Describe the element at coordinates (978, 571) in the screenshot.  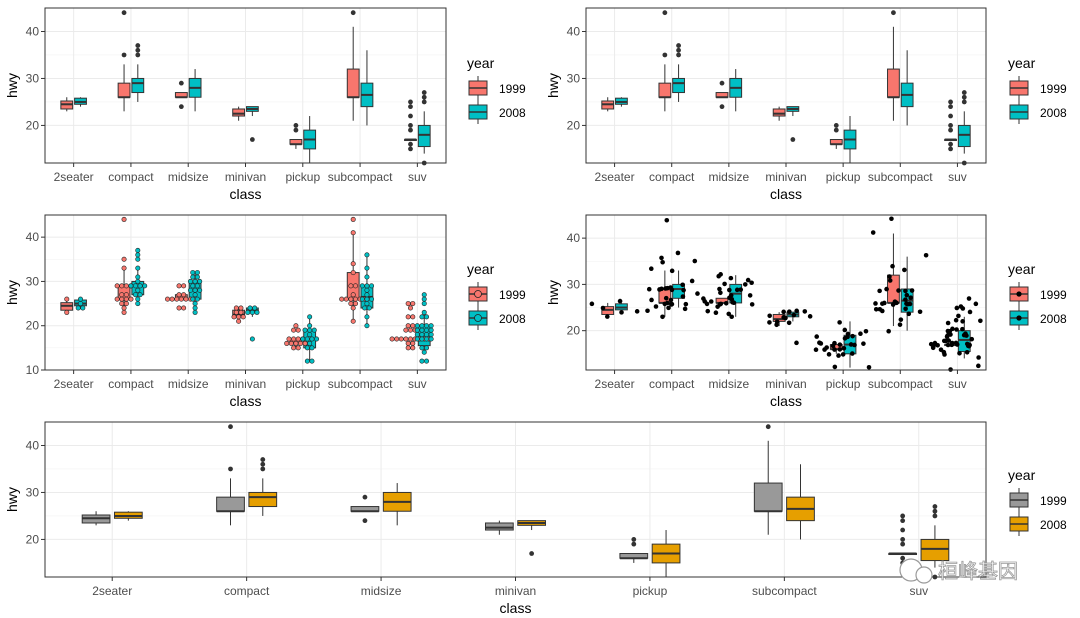
I see `watermark-text: 桓峰基因` at that location.